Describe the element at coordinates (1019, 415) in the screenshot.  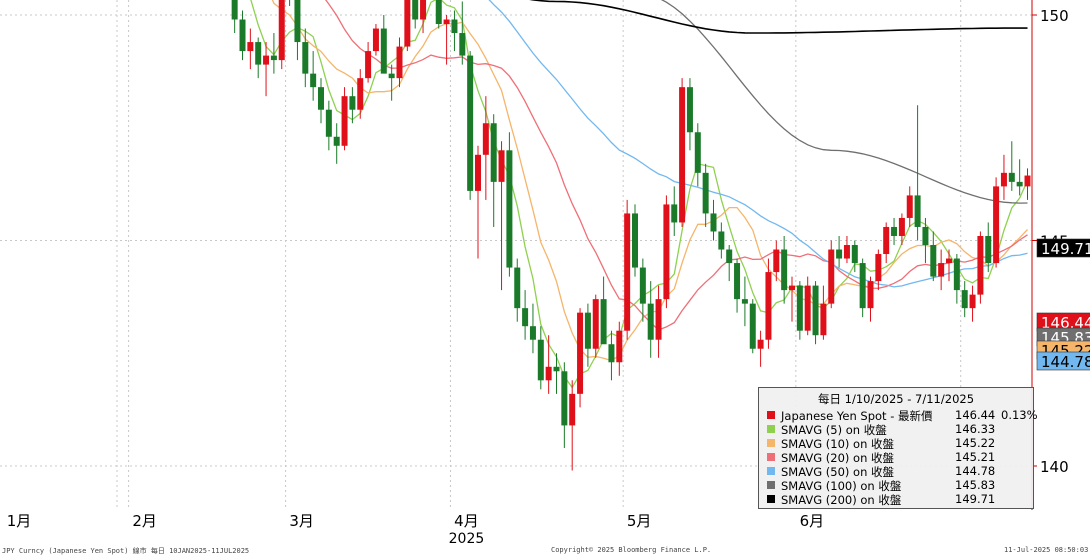
I see `legend-series-change: 0.13%` at that location.